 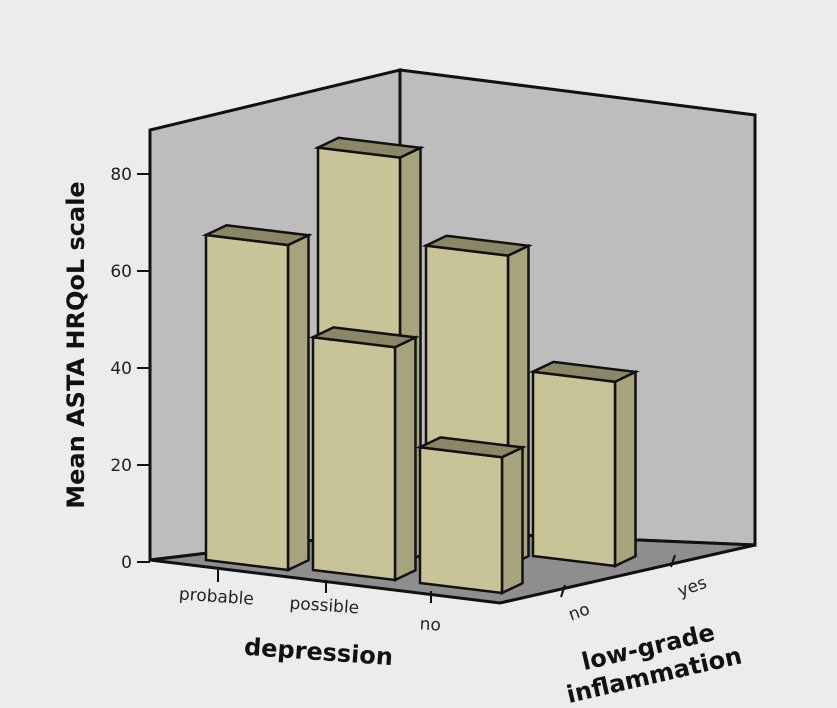 I want to click on bar-no-probable, so click(x=257, y=397).